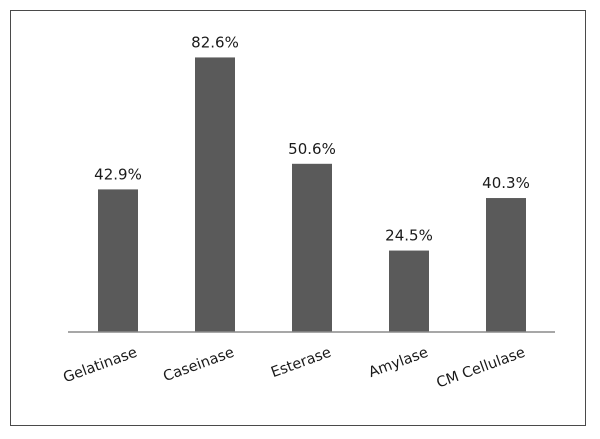  Describe the element at coordinates (481, 368) in the screenshot. I see `category-label-cm-cellulase: CM Cellulase` at that location.